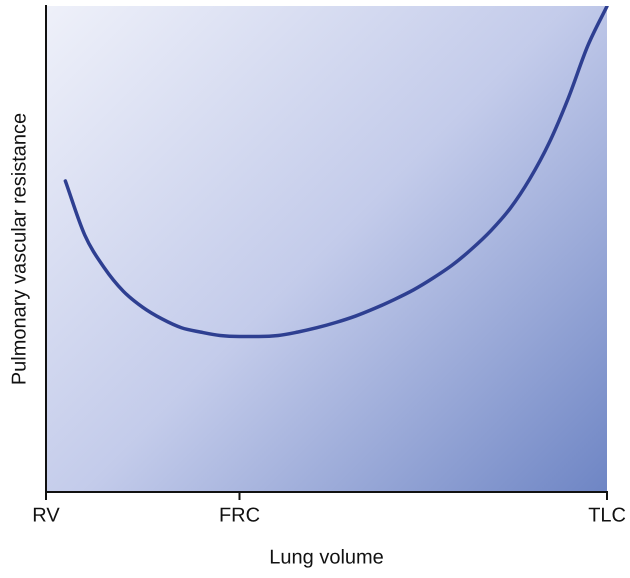 The image size is (630, 578). I want to click on y-axis-title: Pulmonary vascular resistance, so click(19, 249).